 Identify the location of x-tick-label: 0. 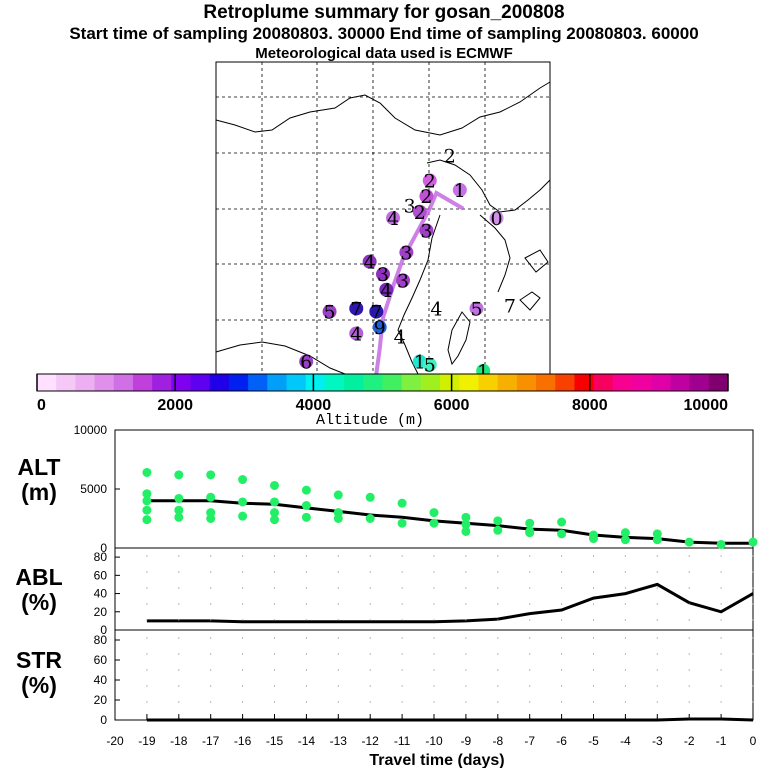
(753, 741).